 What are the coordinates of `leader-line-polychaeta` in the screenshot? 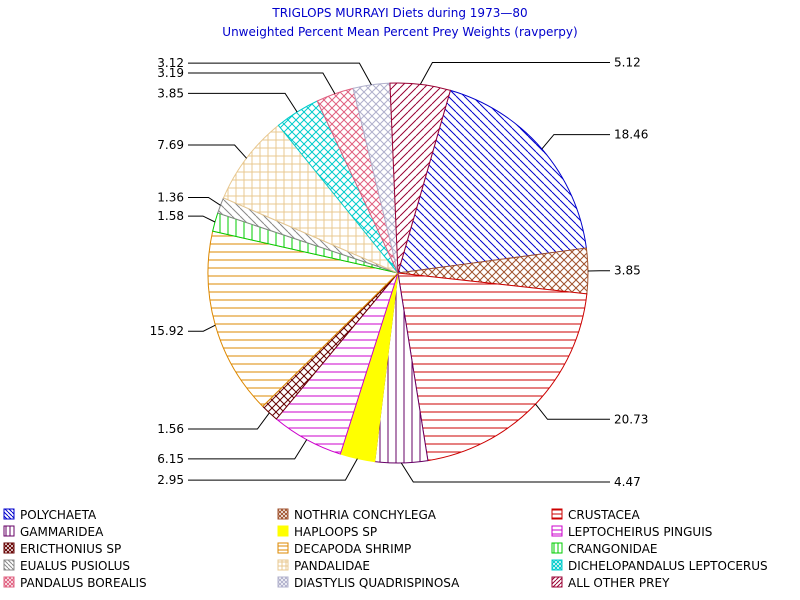 It's located at (575, 142).